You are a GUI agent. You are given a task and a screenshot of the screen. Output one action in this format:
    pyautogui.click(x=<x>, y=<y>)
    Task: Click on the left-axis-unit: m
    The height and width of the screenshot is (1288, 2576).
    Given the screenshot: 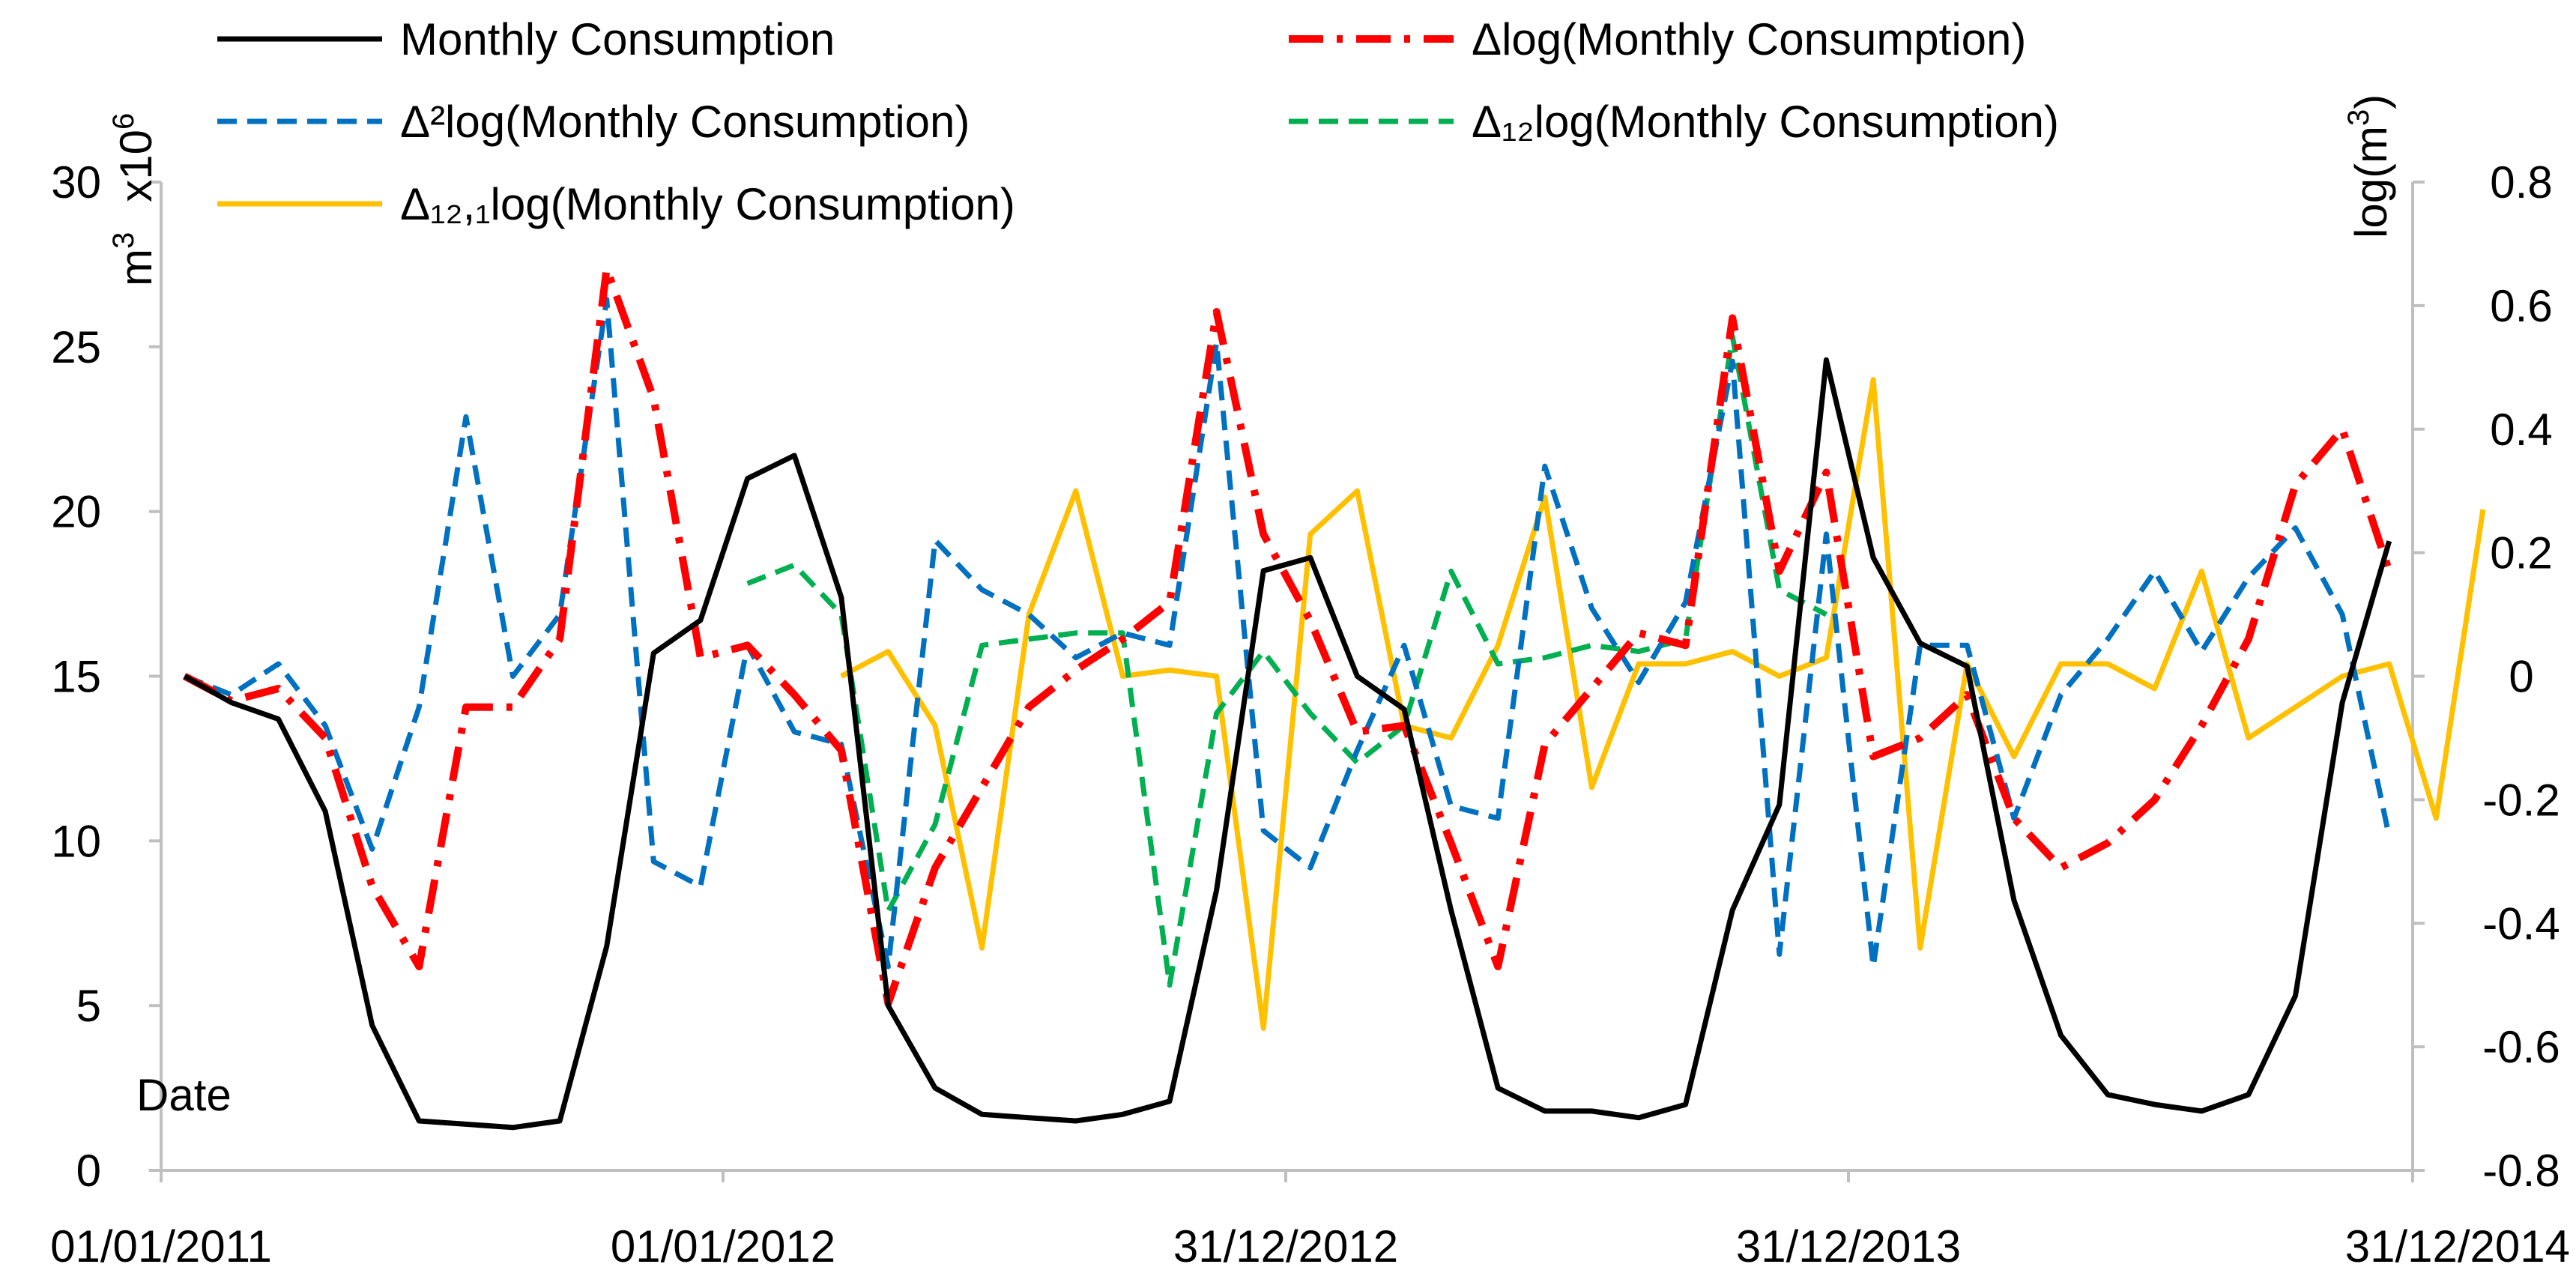 What is the action you would take?
    pyautogui.click(x=136, y=267)
    